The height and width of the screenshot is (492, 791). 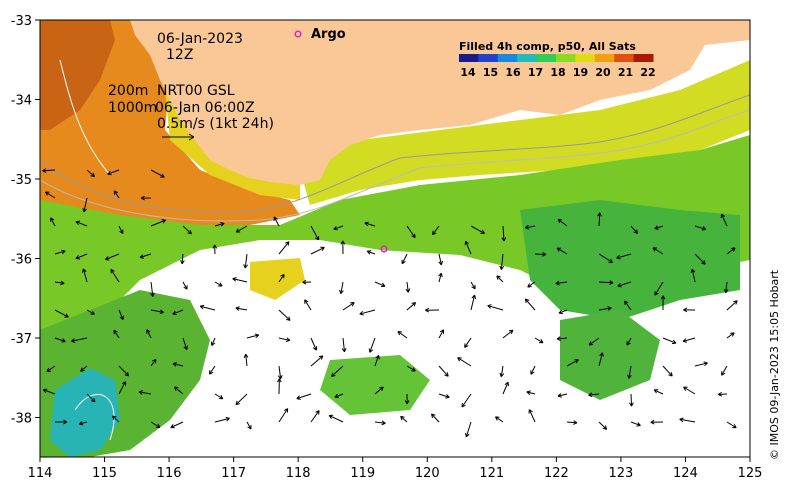 What do you see at coordinates (233, 473) in the screenshot?
I see `x-tick-label: 117` at bounding box center [233, 473].